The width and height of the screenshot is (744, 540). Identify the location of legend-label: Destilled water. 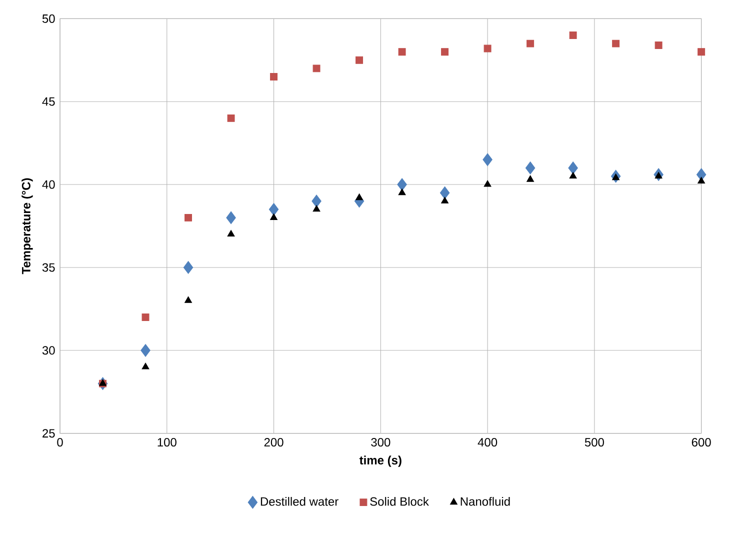
(299, 501).